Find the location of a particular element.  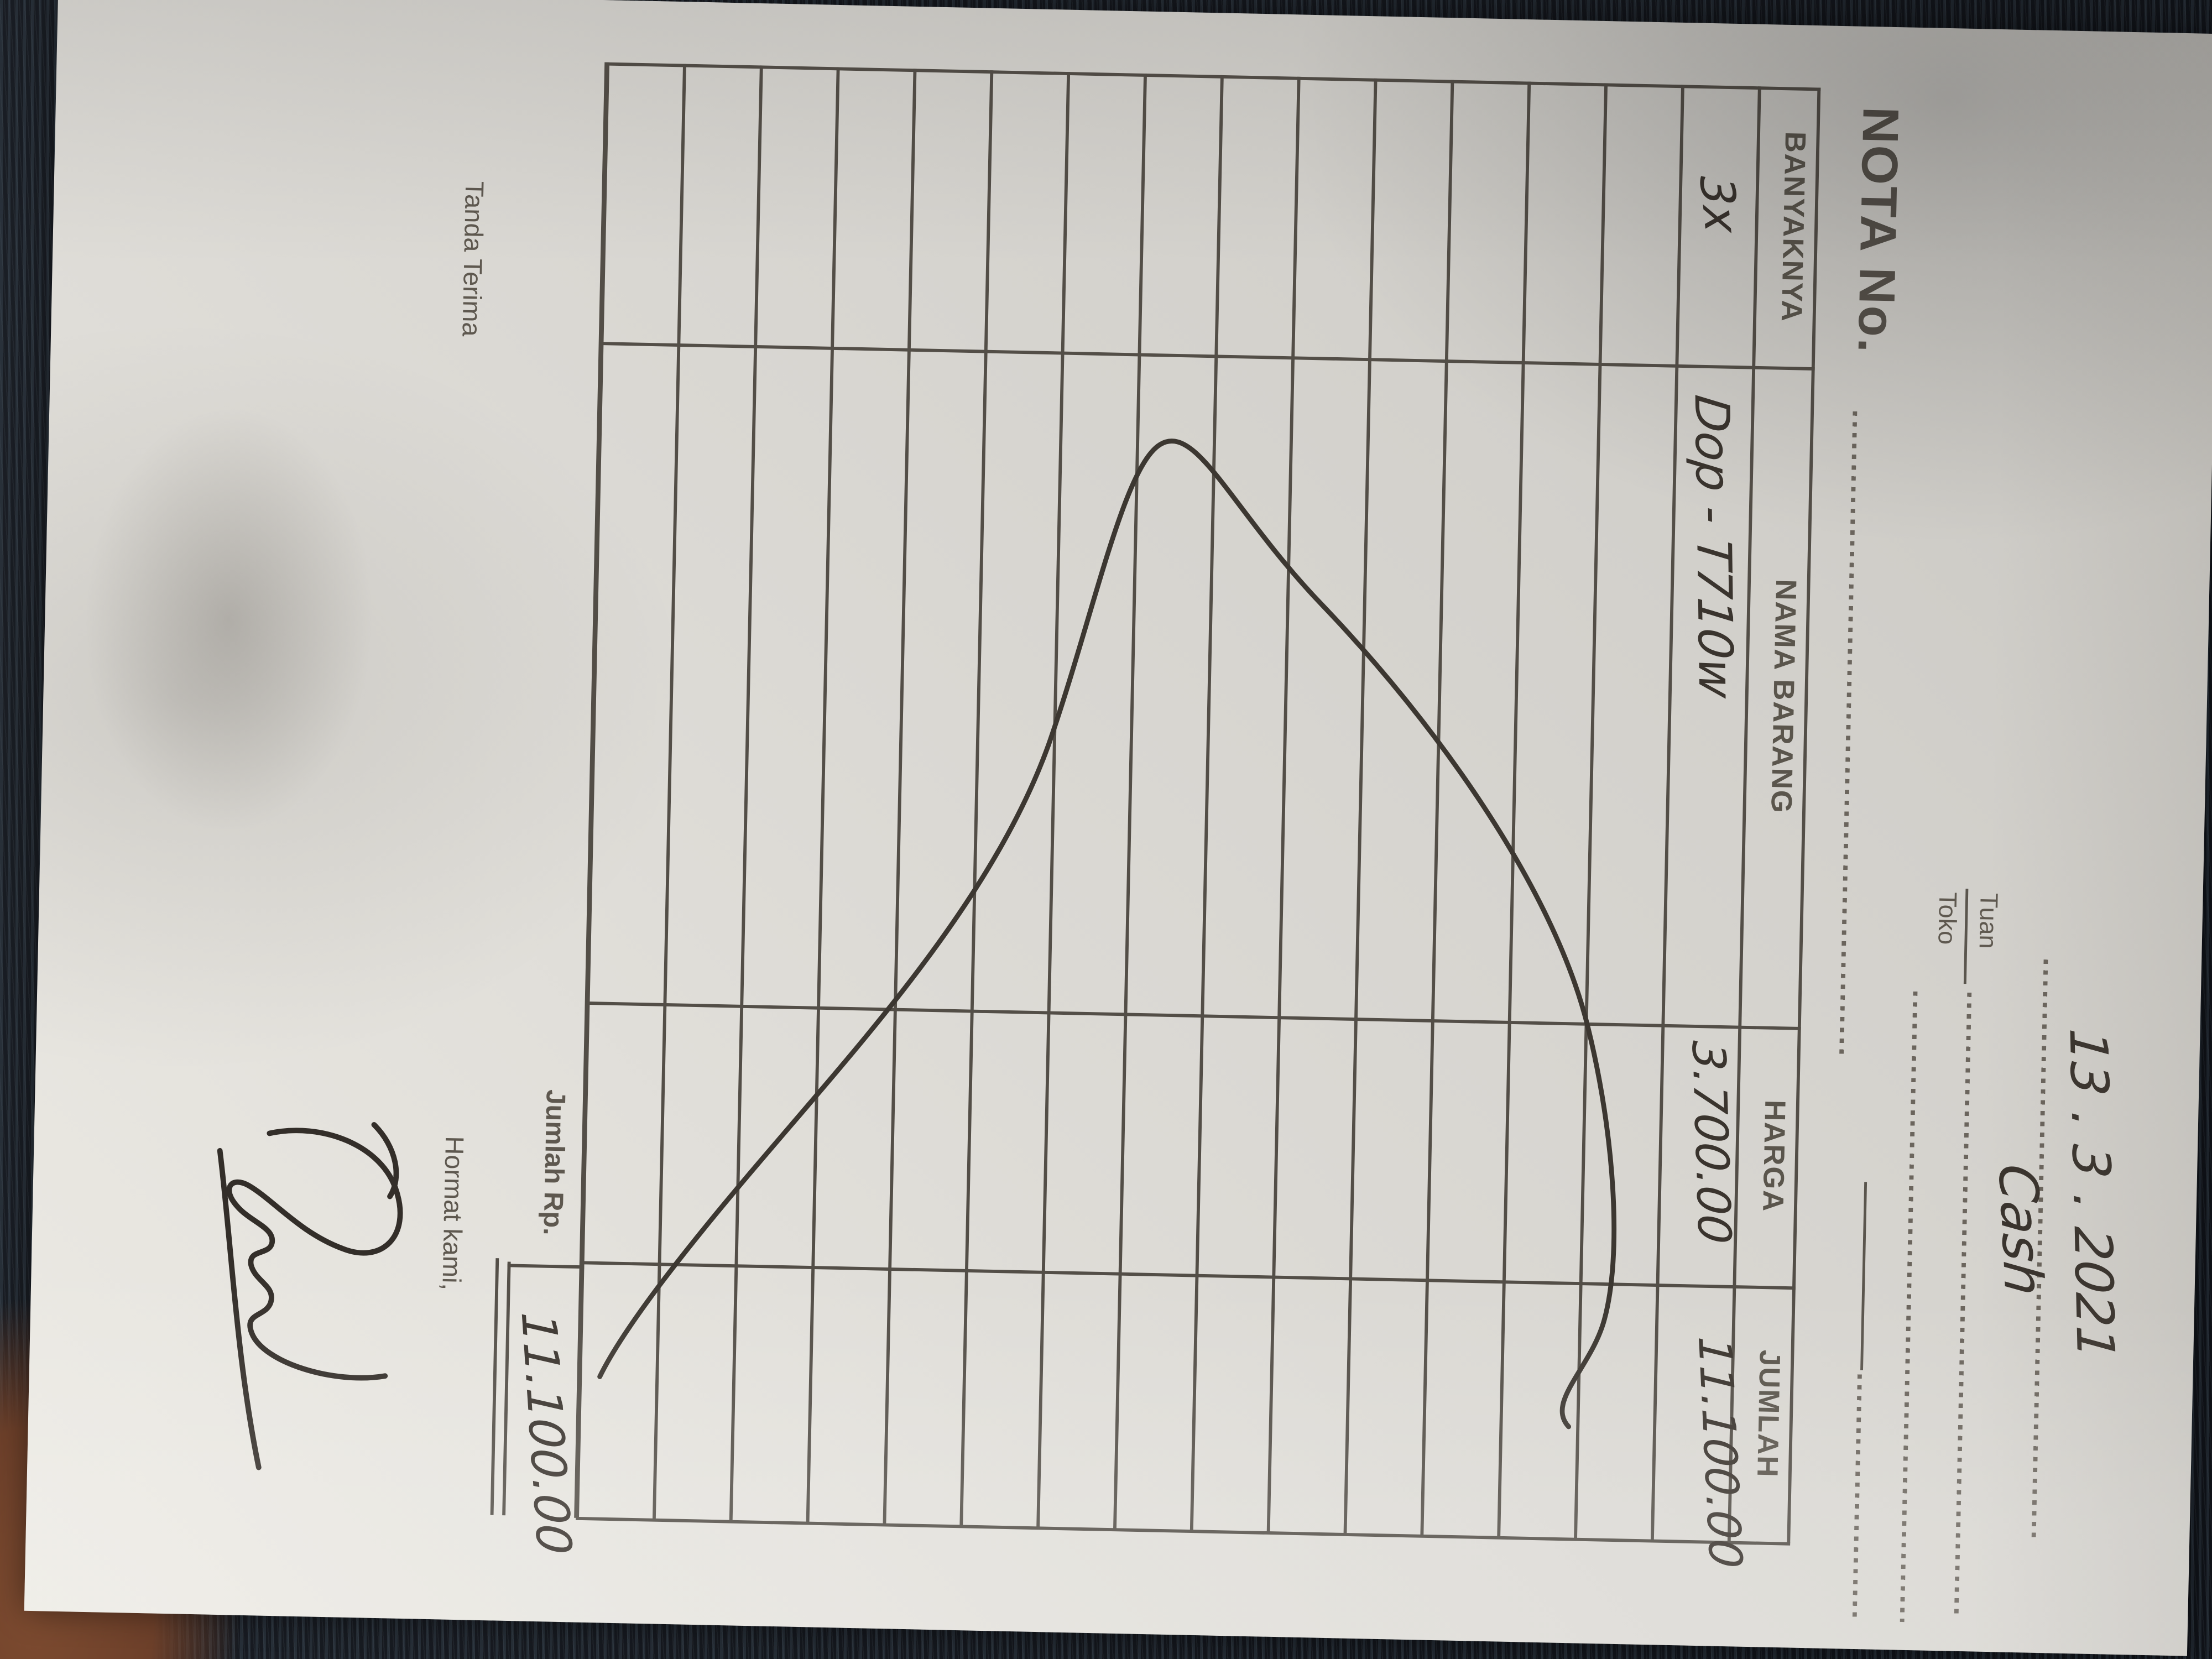

table-left-border is located at coordinates (1214, 77).